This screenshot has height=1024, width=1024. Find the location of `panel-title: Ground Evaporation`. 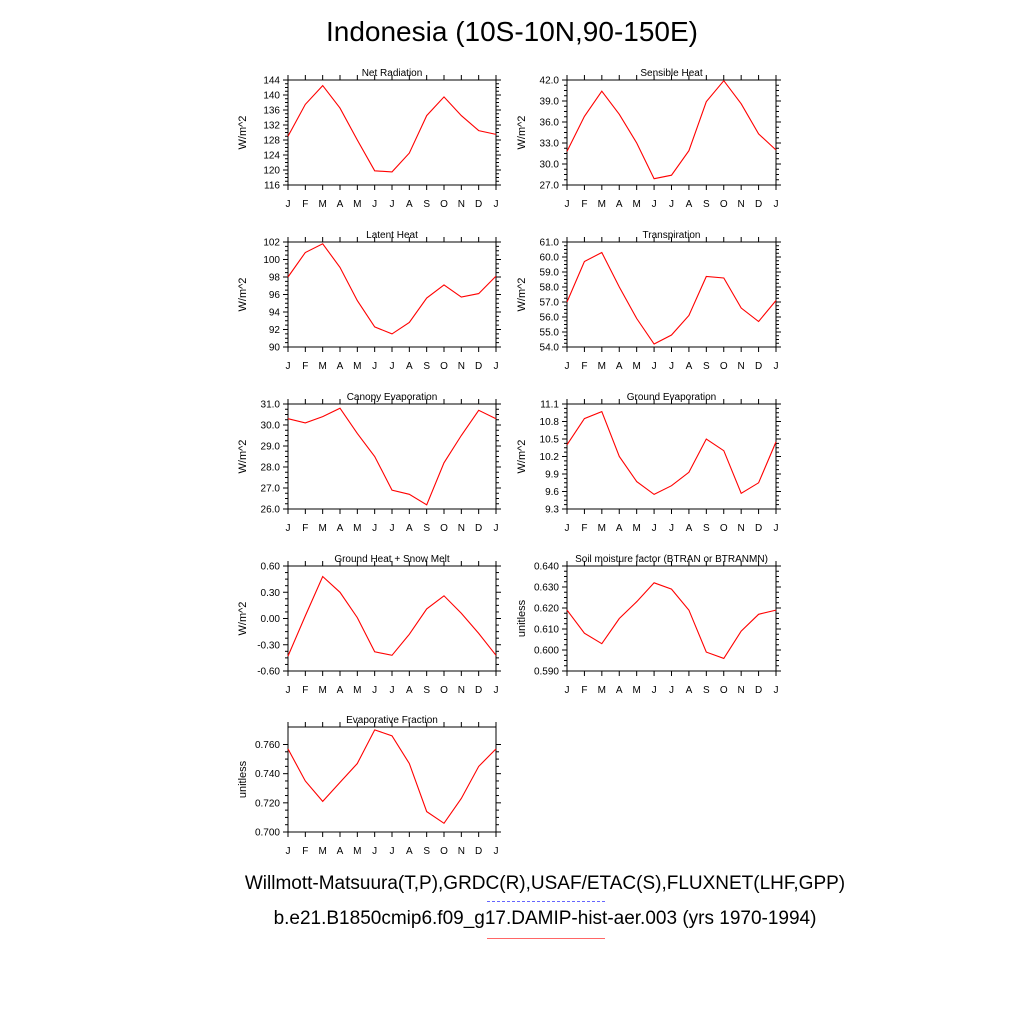

panel-title: Ground Evaporation is located at coordinates (672, 397).